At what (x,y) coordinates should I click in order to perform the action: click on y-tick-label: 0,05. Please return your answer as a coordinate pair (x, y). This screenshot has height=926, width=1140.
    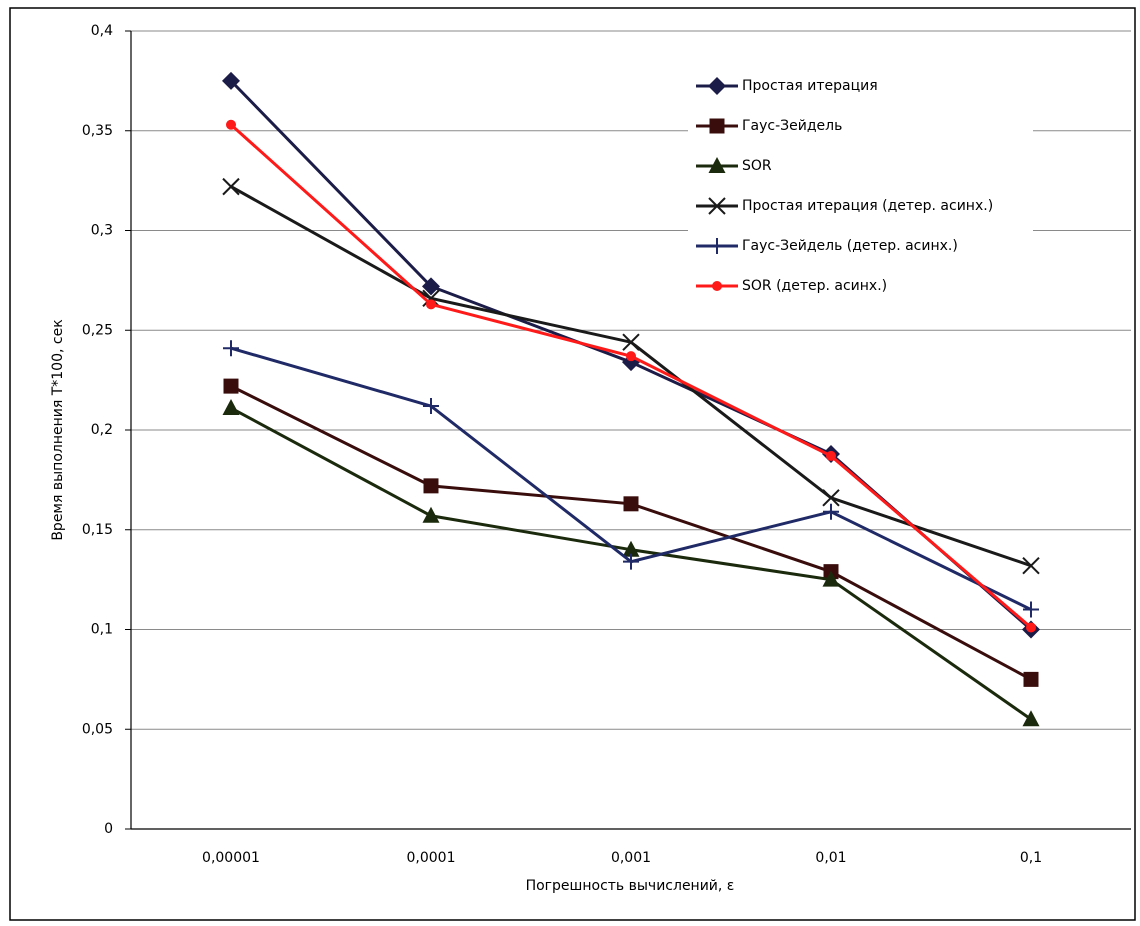
    Looking at the image, I should click on (97, 729).